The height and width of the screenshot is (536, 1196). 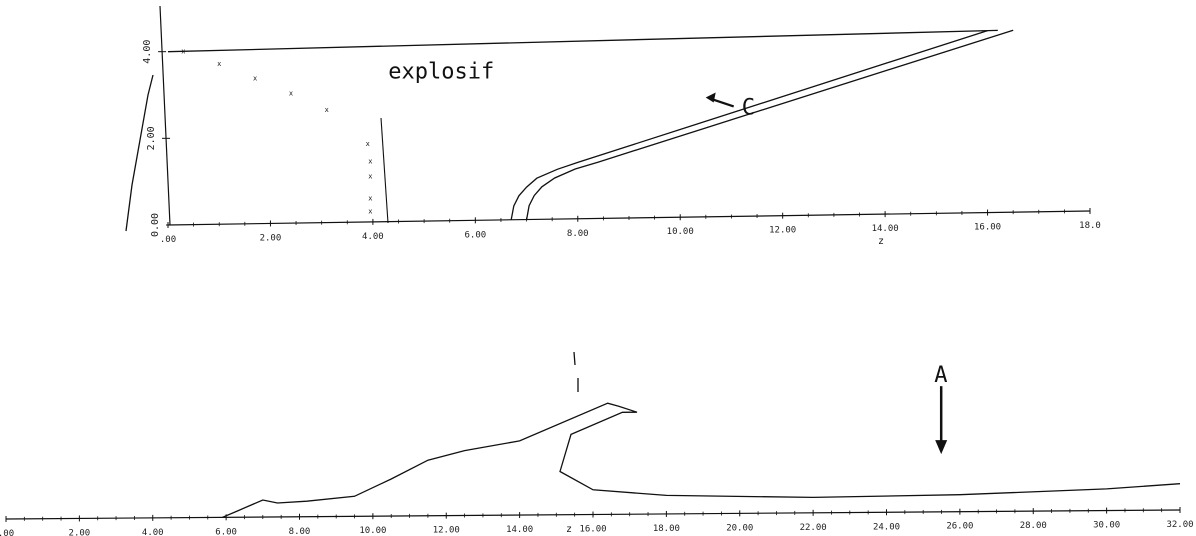 I want to click on bottom-x-tick-label-1: 2.00, so click(x=80, y=532).